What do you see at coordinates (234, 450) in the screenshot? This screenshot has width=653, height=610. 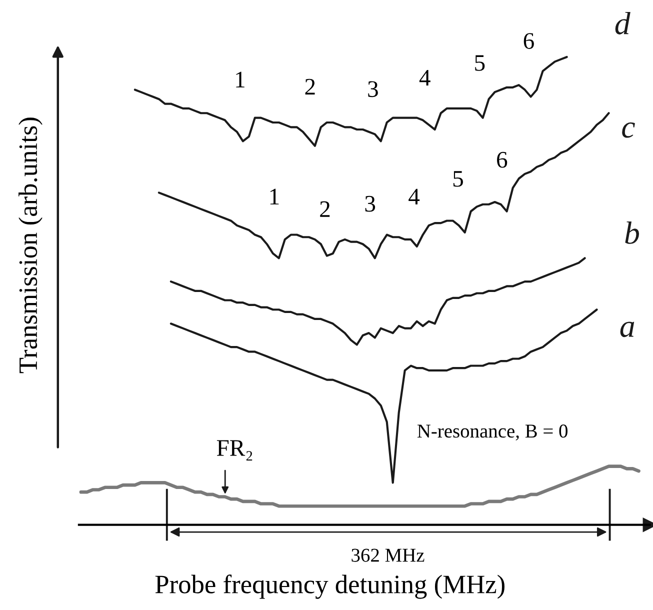 I see `annotation: FR₂` at bounding box center [234, 450].